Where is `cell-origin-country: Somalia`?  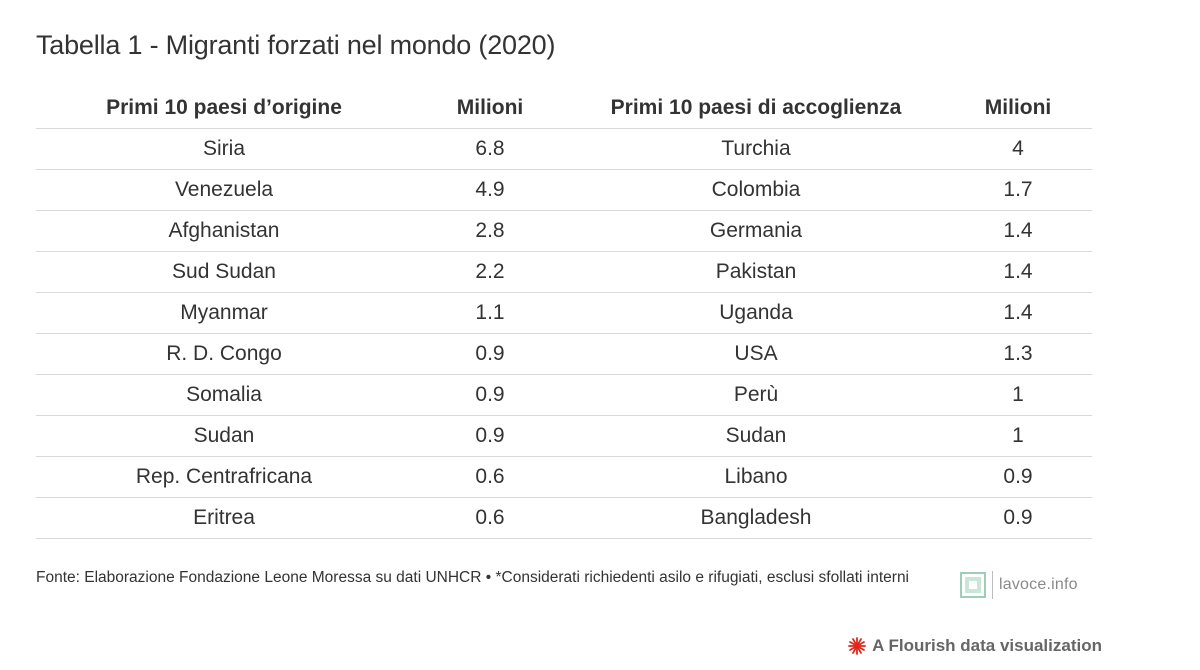 cell-origin-country: Somalia is located at coordinates (224, 395).